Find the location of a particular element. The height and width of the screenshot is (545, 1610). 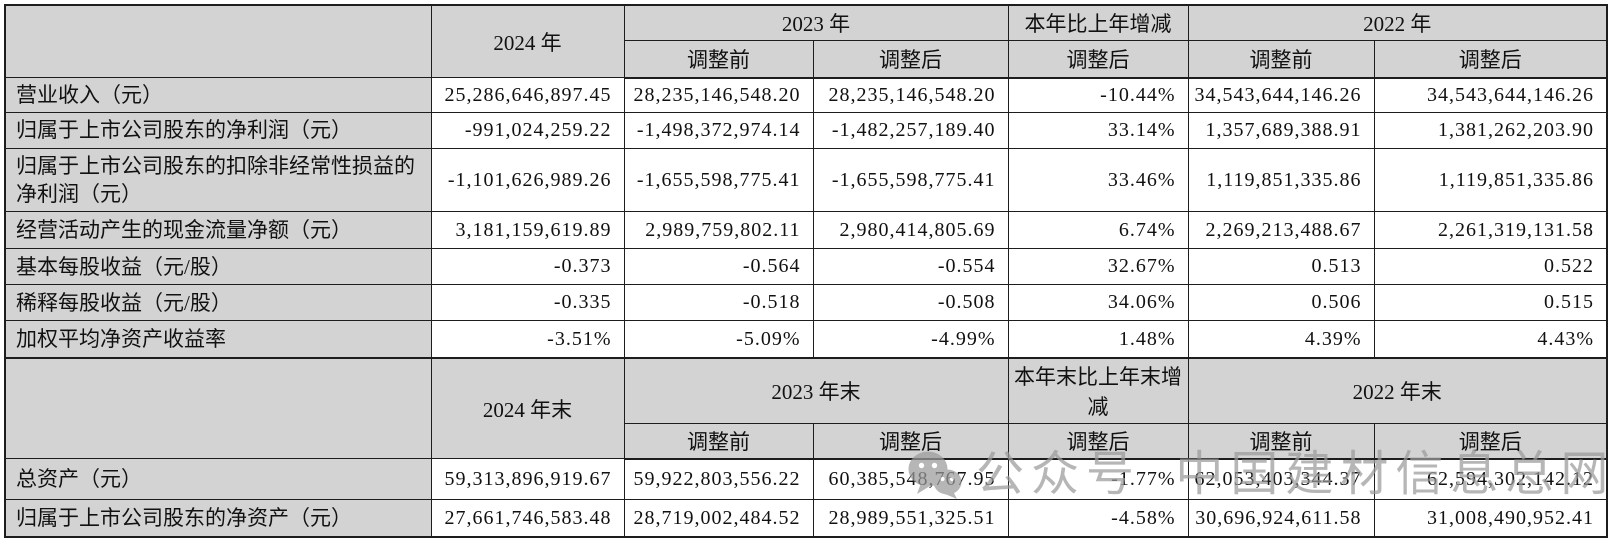

row-label: 归属于上市公司股东的扣除非经常性损益的净利润（元） is located at coordinates (218, 180).